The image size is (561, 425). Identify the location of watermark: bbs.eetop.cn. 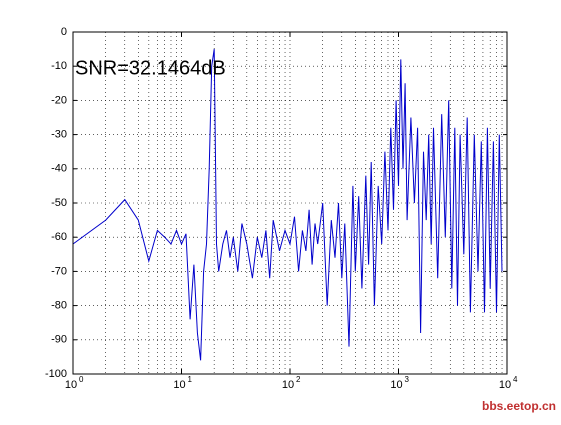
(519, 406).